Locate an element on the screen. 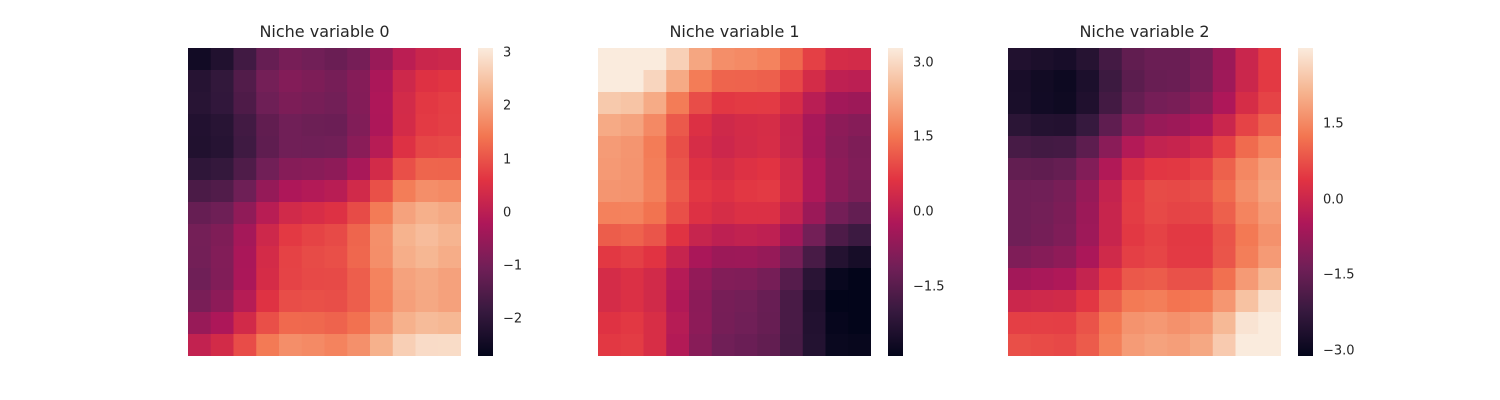 This screenshot has width=1500, height=400. colorbar-tick-label: 0 is located at coordinates (507, 213).